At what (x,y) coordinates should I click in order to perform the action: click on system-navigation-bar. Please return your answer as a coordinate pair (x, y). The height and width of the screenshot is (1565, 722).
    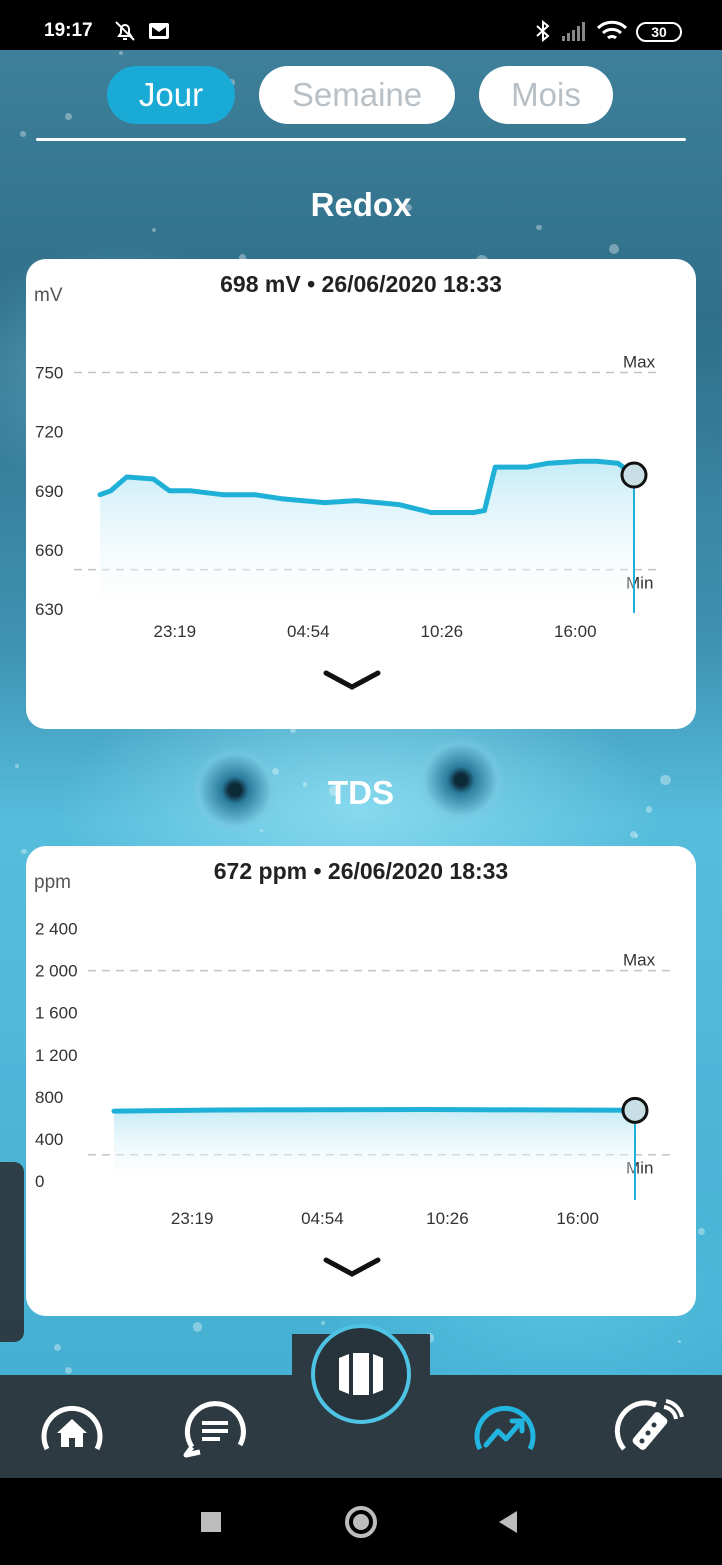
    Looking at the image, I should click on (361, 1521).